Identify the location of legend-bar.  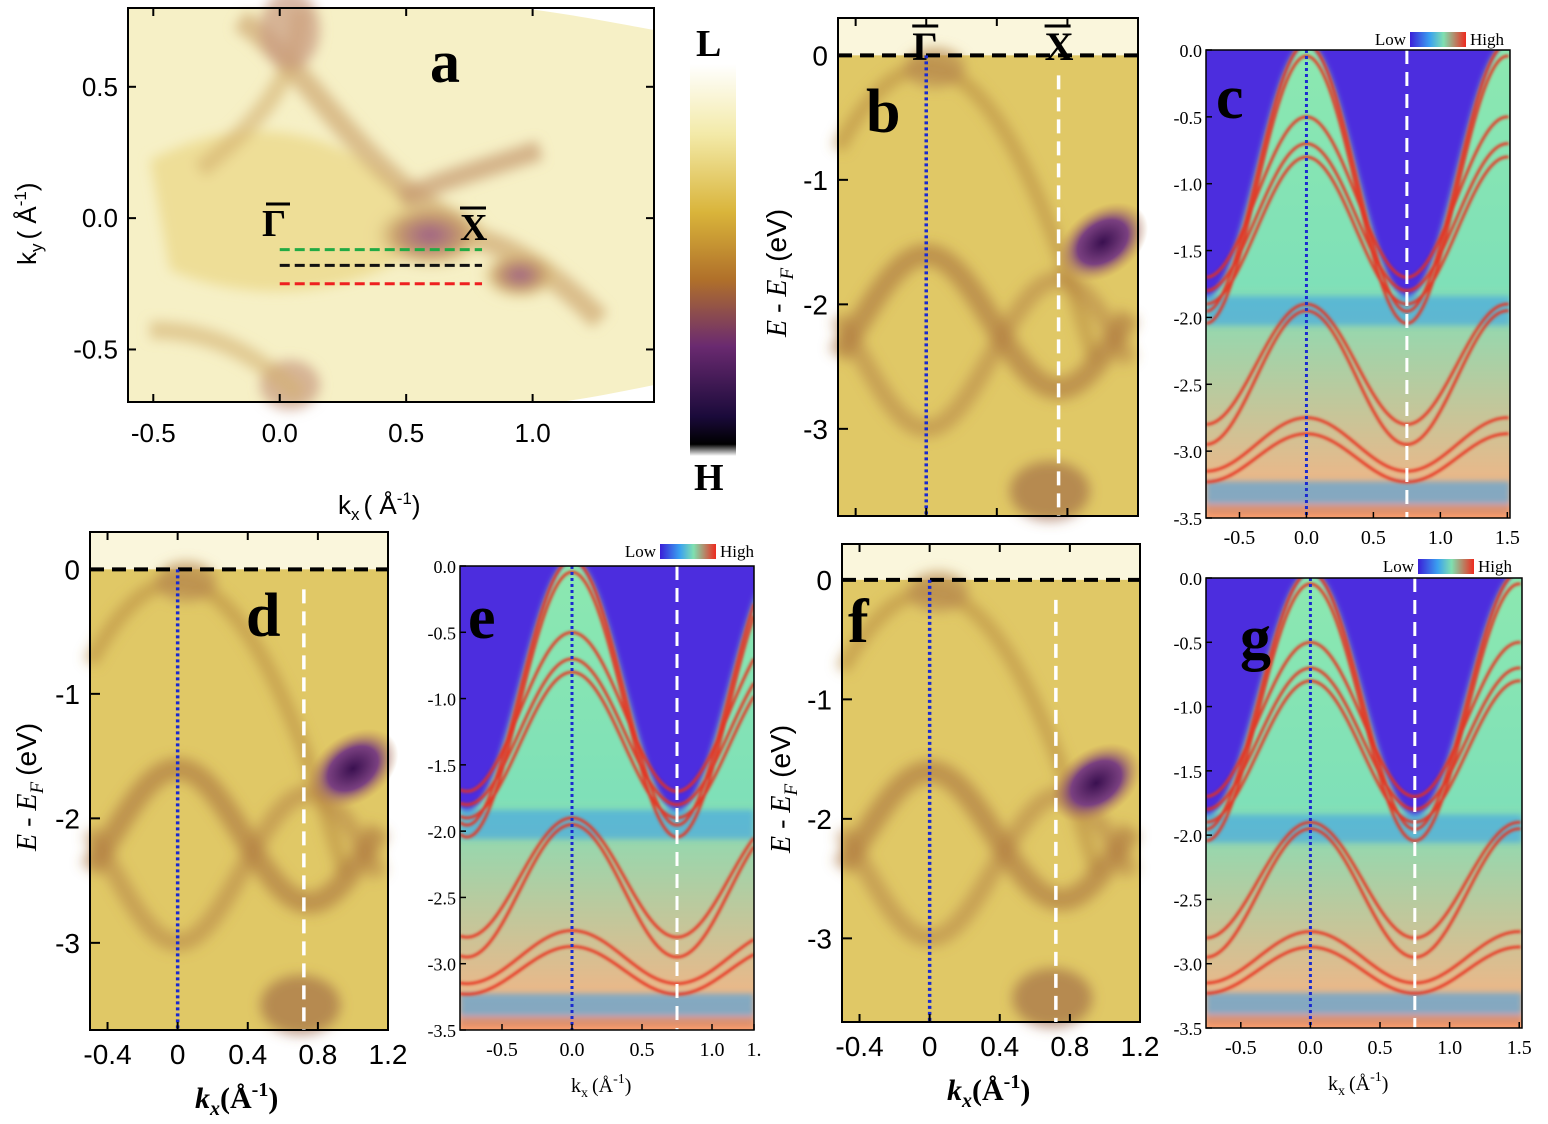
(1438, 39).